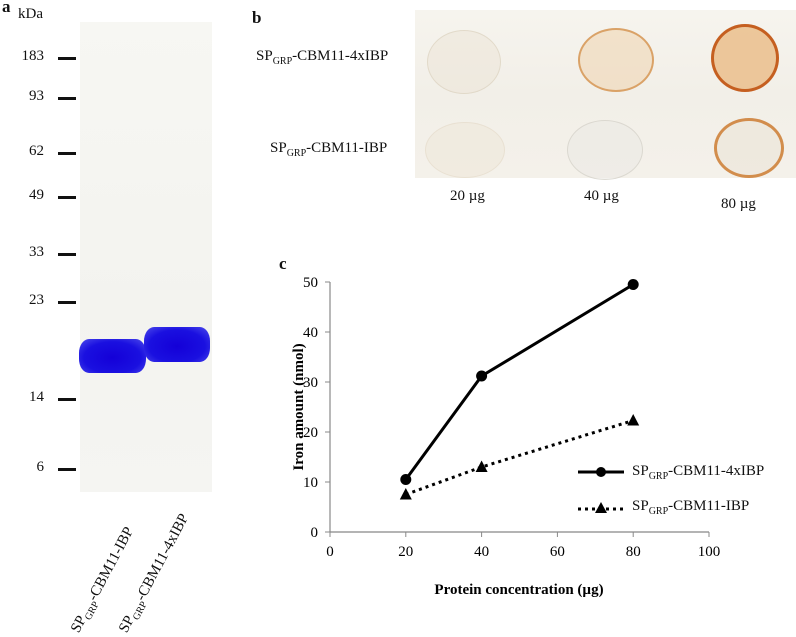  Describe the element at coordinates (310, 383) in the screenshot. I see `y-tick-label: 30` at that location.